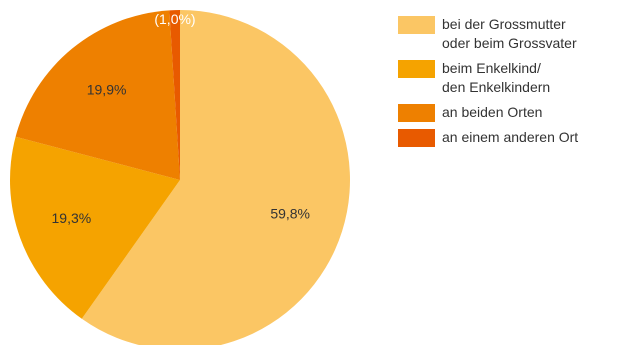  Describe the element at coordinates (290, 214) in the screenshot. I see `data-label-1: 59,8%` at that location.